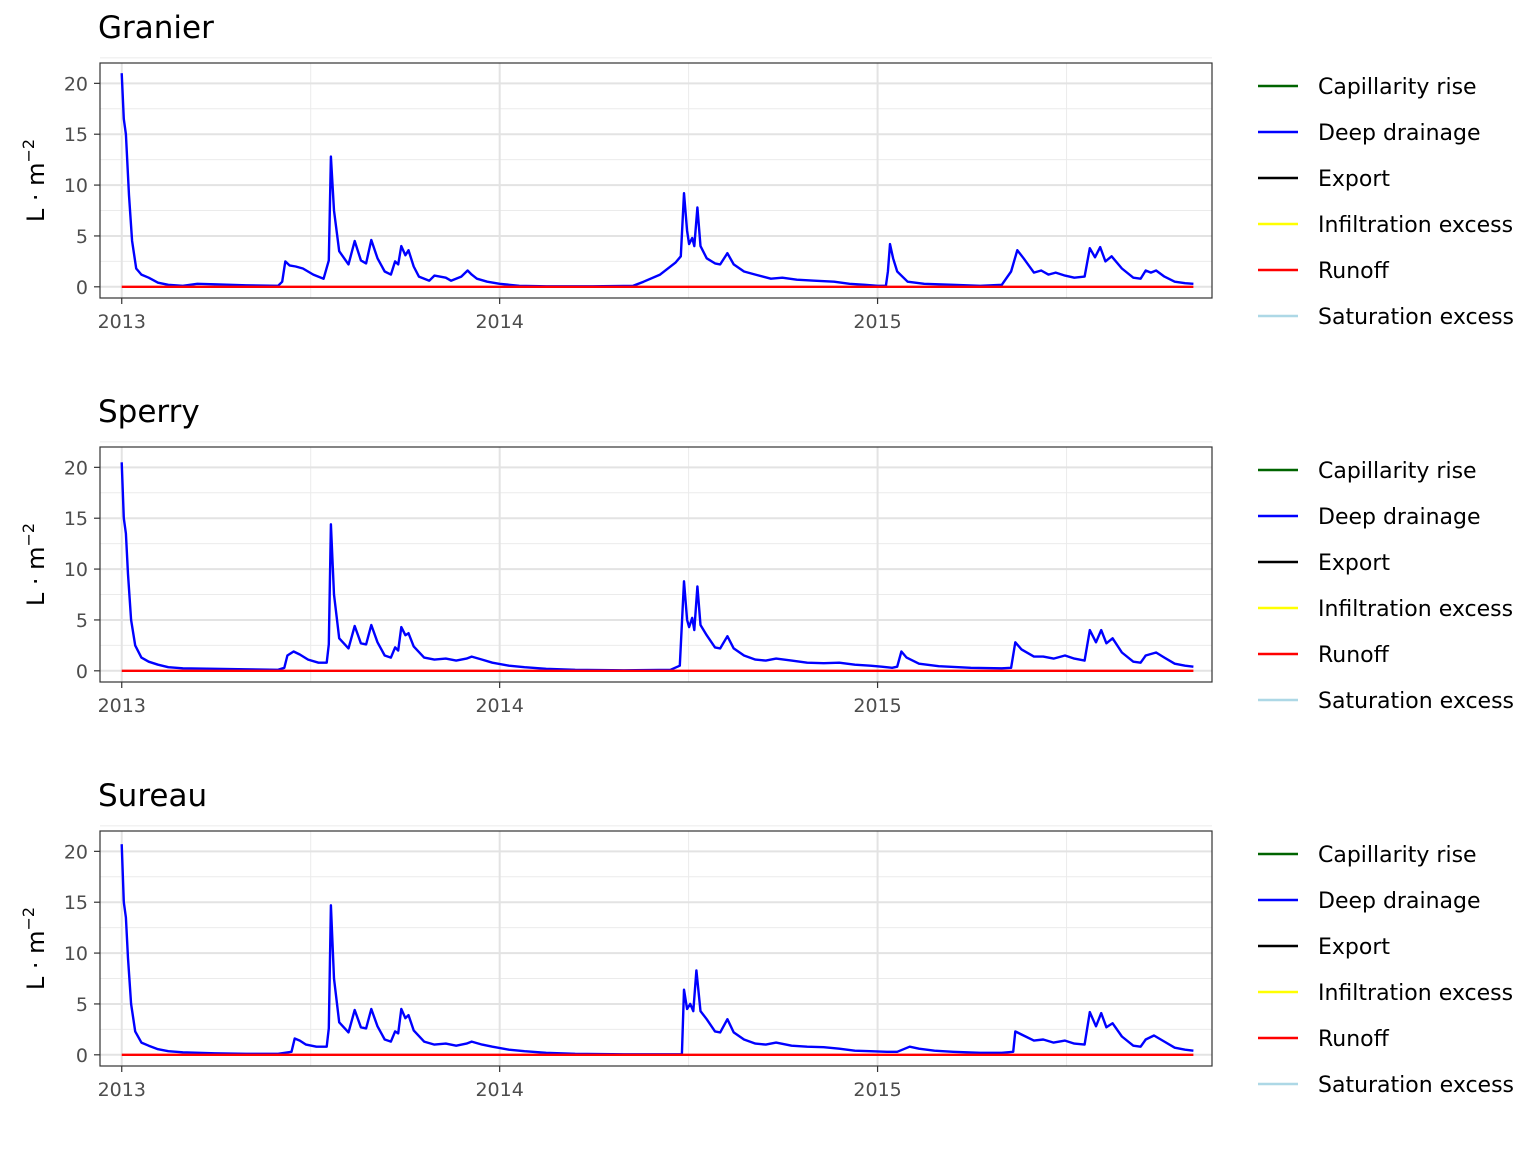 The width and height of the screenshot is (1536, 1152). What do you see at coordinates (156, 28) in the screenshot?
I see `panel-title: Granier` at bounding box center [156, 28].